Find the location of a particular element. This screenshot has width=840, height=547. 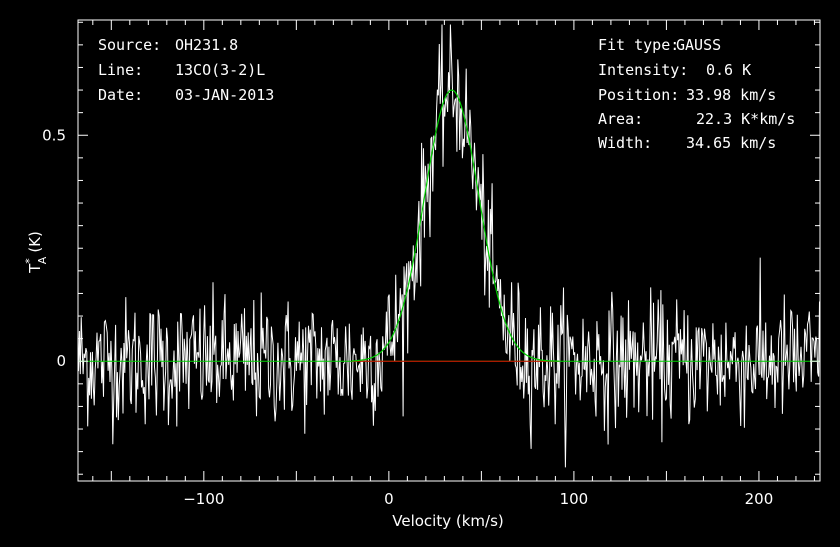

source-value: OH231.8 is located at coordinates (206, 45).